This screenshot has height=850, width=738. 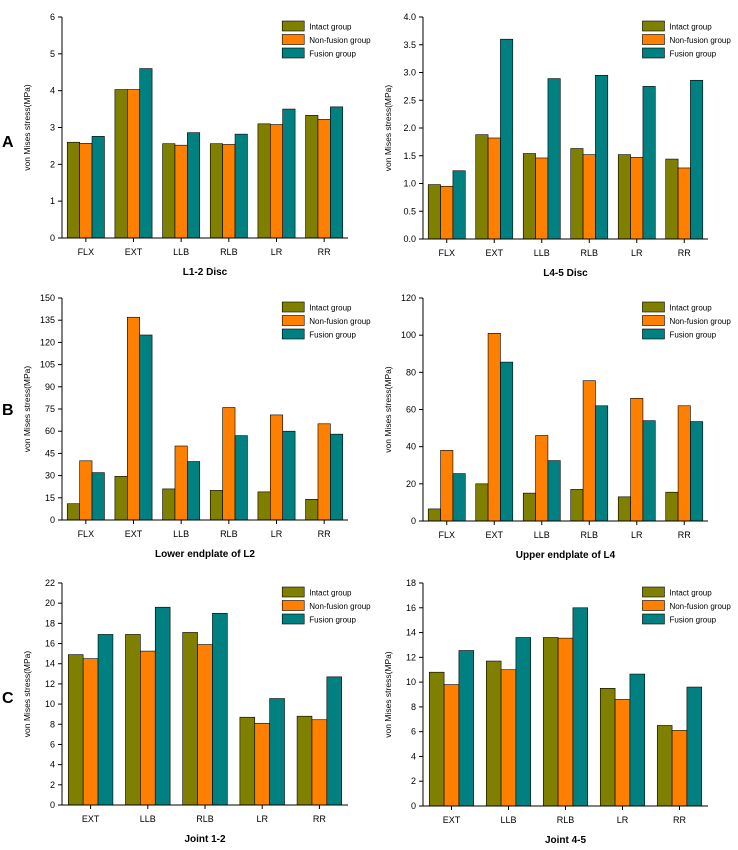 I want to click on y-tick-label: 14, so click(x=411, y=633).